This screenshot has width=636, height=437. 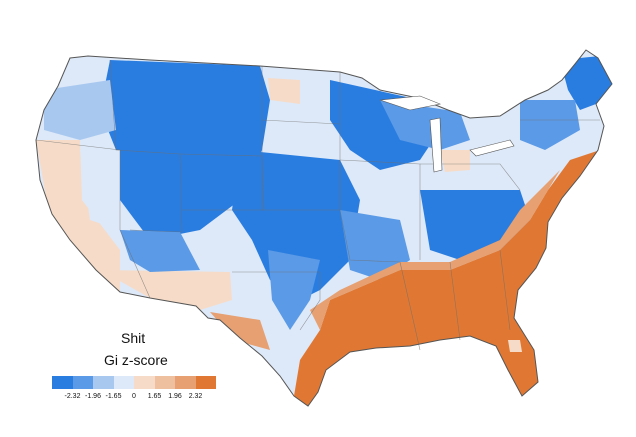 I want to click on legend-color-bar, so click(x=134, y=382).